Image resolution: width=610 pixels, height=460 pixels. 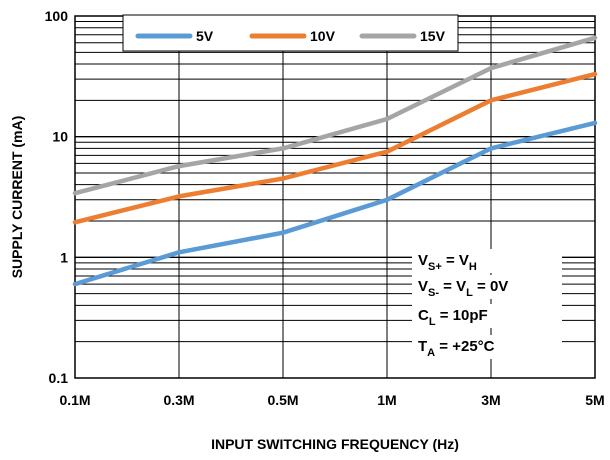 What do you see at coordinates (60, 137) in the screenshot?
I see `y-tick-label: 10` at bounding box center [60, 137].